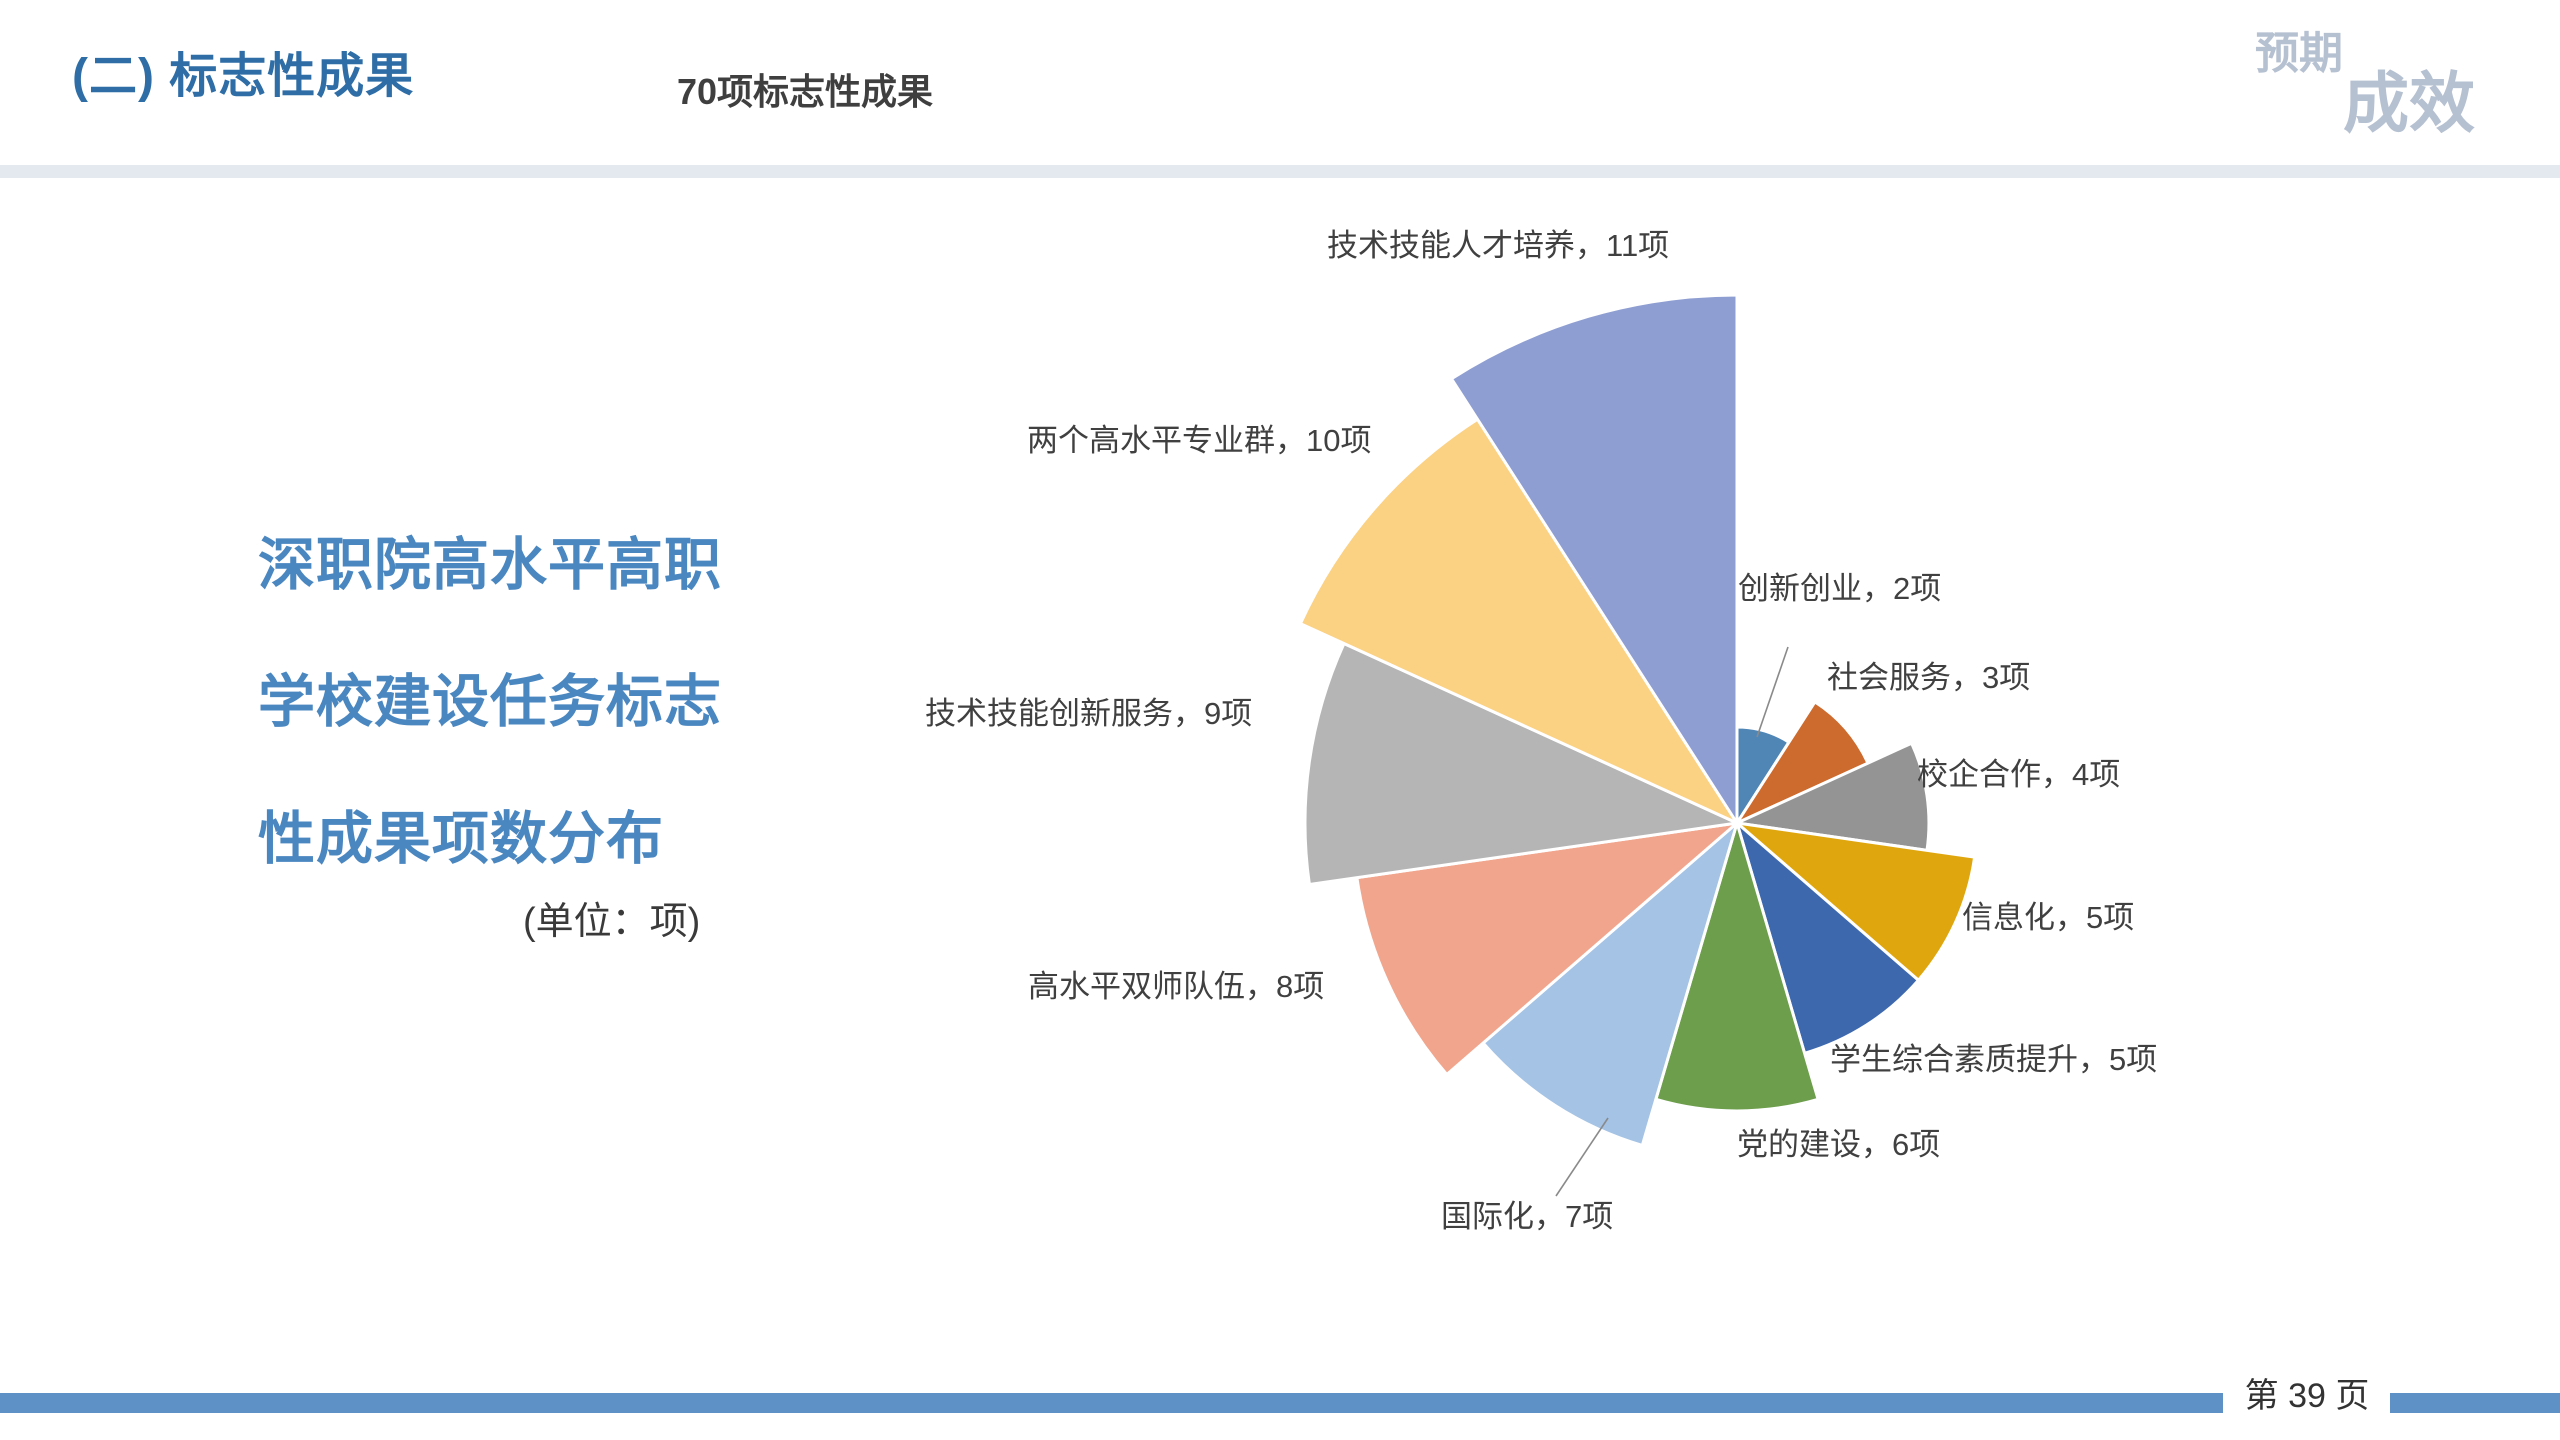 The image size is (2560, 1440). Describe the element at coordinates (612, 922) in the screenshot. I see `unit-note: (单位：项)` at that location.